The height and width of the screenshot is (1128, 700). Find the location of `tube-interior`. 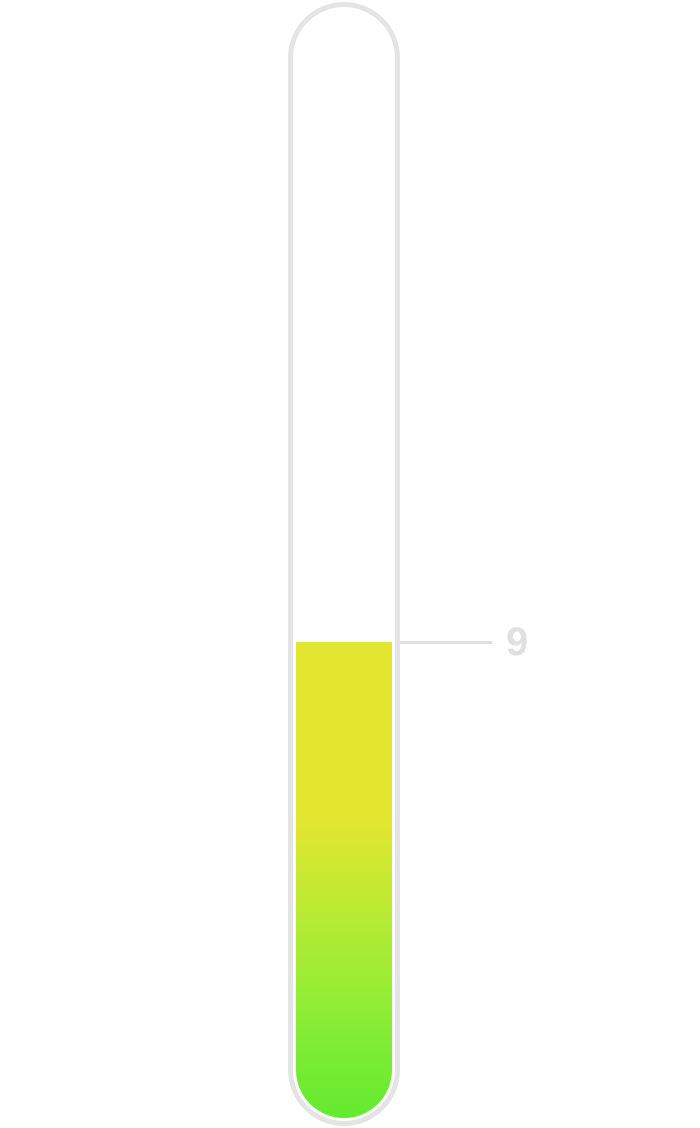

tube-interior is located at coordinates (344, 564).